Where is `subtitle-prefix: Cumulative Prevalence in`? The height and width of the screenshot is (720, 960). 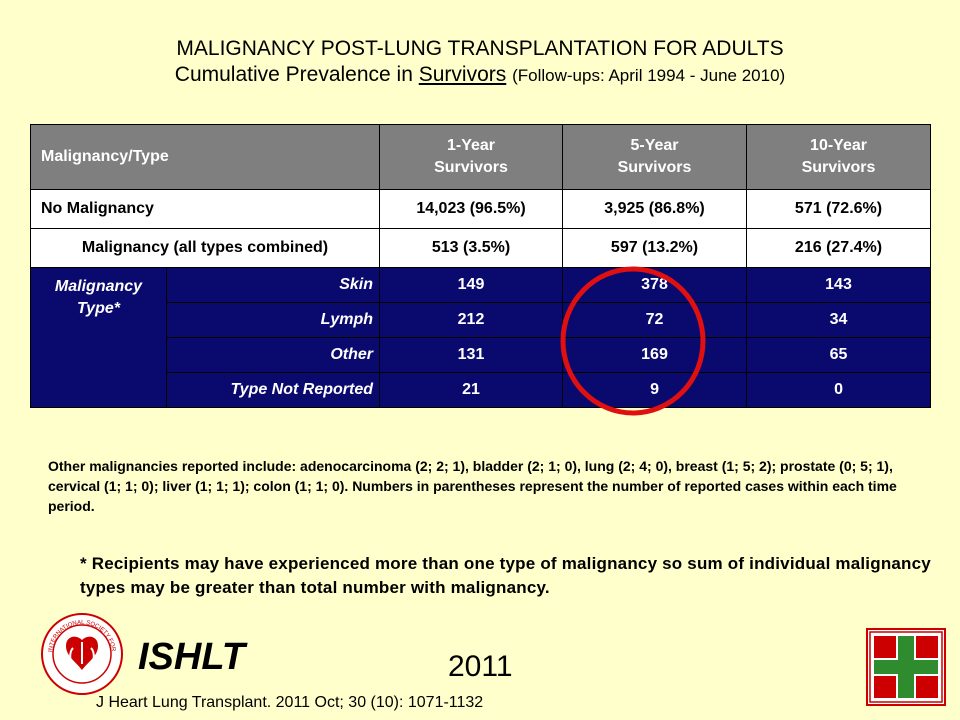
subtitle-prefix: Cumulative Prevalence in is located at coordinates (296, 74).